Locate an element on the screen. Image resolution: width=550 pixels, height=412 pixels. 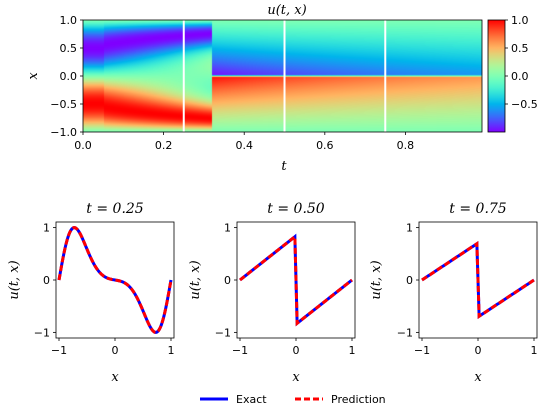
colorbar-ticks: 1.0 0.5 0.0 −0.5 is located at coordinates (521, 62).